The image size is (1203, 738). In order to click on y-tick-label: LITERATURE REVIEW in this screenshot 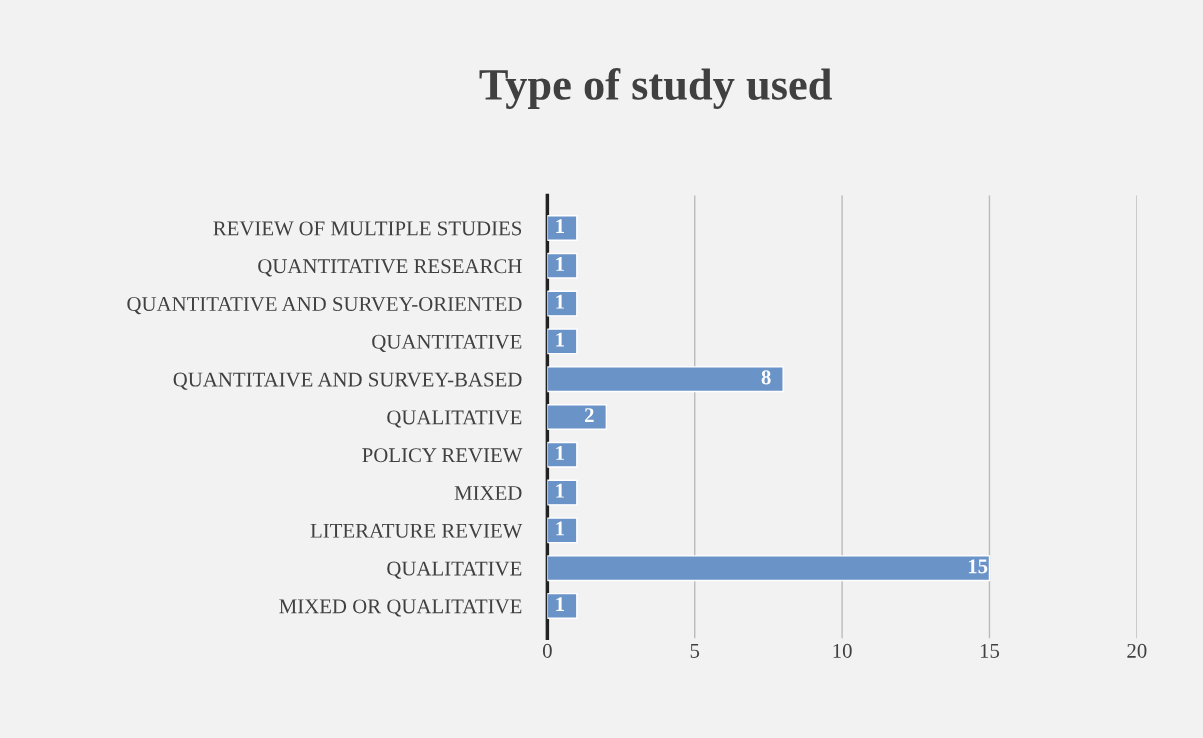, I will do `click(416, 530)`.